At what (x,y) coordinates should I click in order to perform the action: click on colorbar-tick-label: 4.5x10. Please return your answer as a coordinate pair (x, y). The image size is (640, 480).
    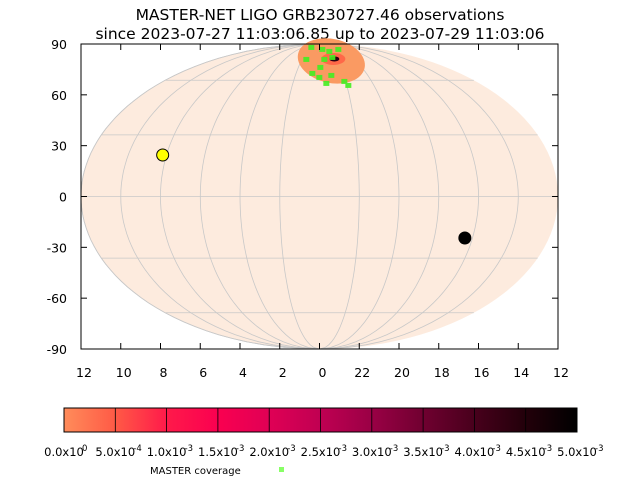
    Looking at the image, I should click on (526, 452).